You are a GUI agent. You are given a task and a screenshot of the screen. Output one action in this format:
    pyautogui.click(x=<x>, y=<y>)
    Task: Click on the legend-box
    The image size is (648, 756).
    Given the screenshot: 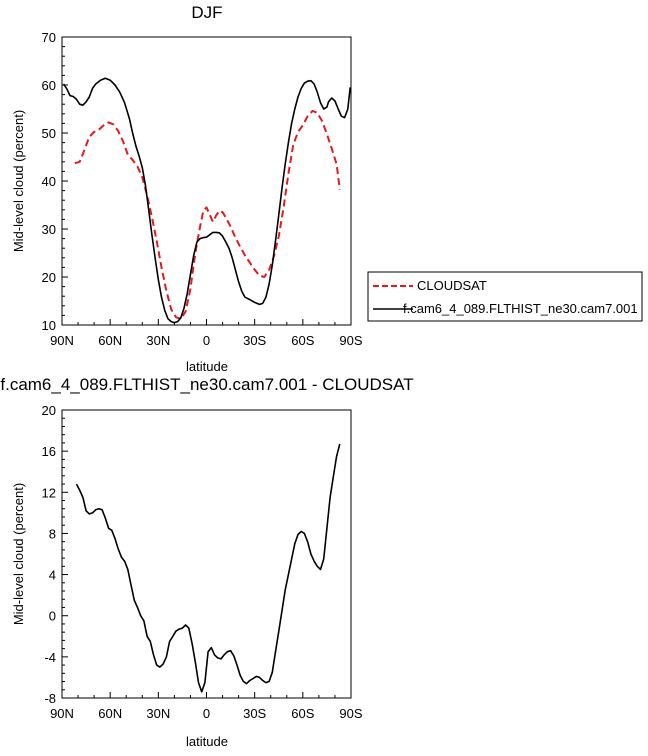 What is the action you would take?
    pyautogui.click(x=505, y=296)
    